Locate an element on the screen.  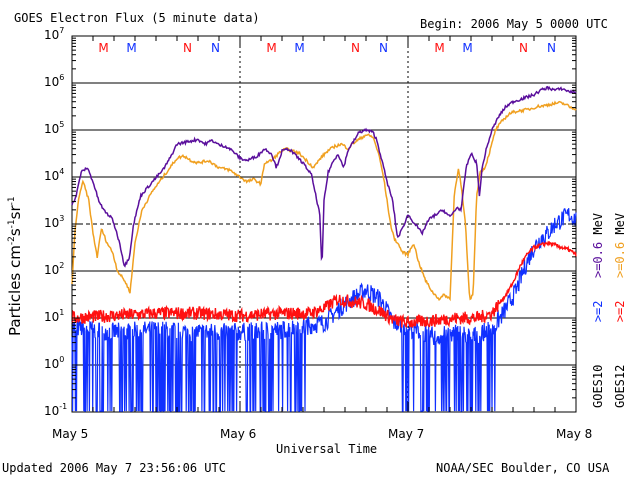
goes10-label: GOES10 is located at coordinates (598, 386).